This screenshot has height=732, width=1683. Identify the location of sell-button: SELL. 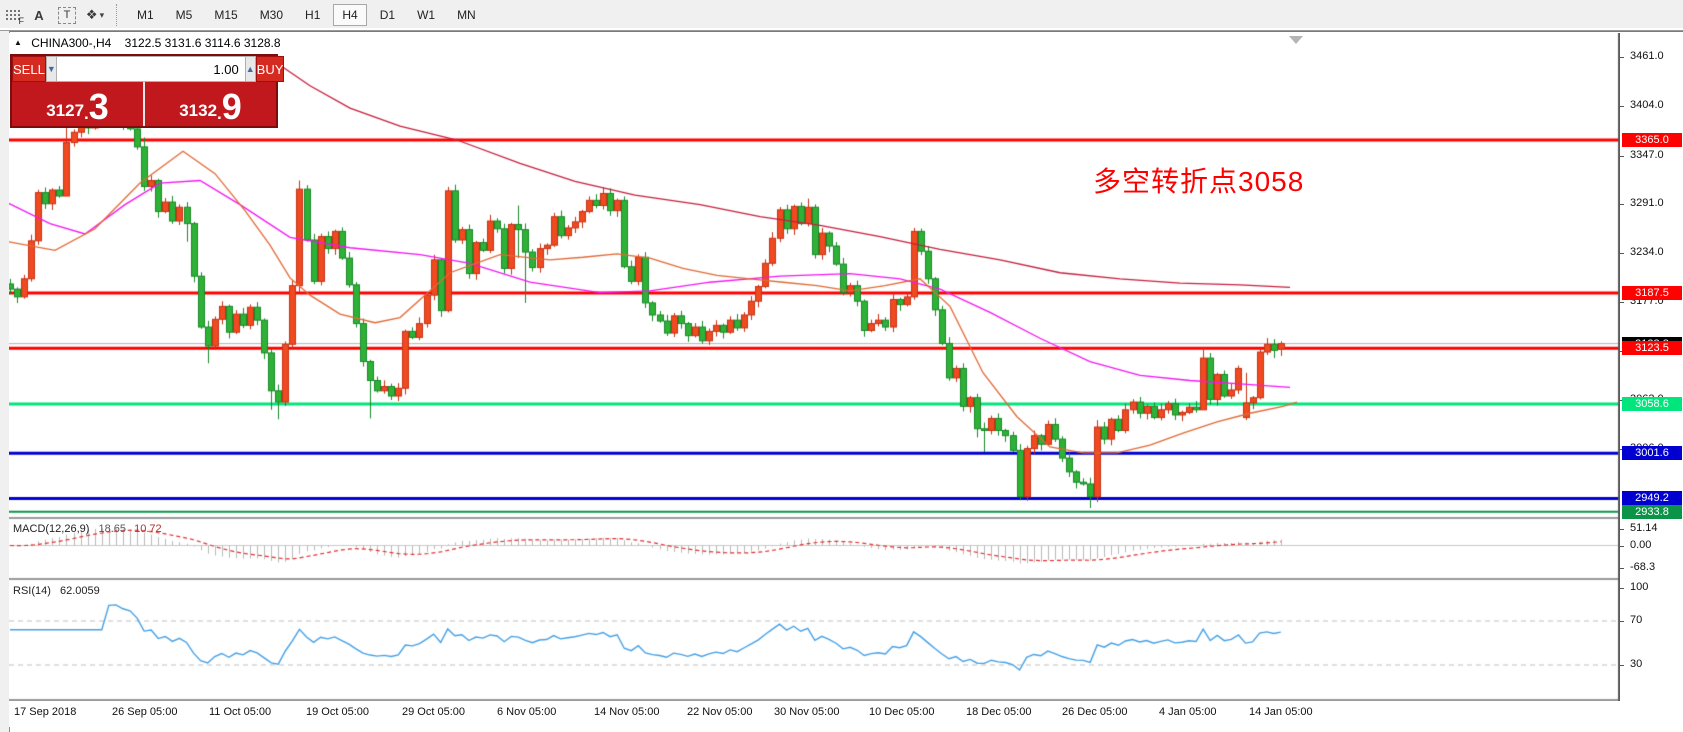
(29, 69).